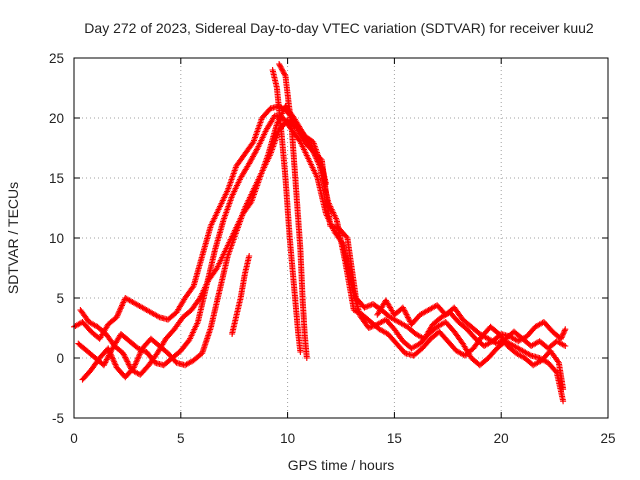 The height and width of the screenshot is (480, 640). What do you see at coordinates (56, 58) in the screenshot?
I see `y-tick-label: 25` at bounding box center [56, 58].